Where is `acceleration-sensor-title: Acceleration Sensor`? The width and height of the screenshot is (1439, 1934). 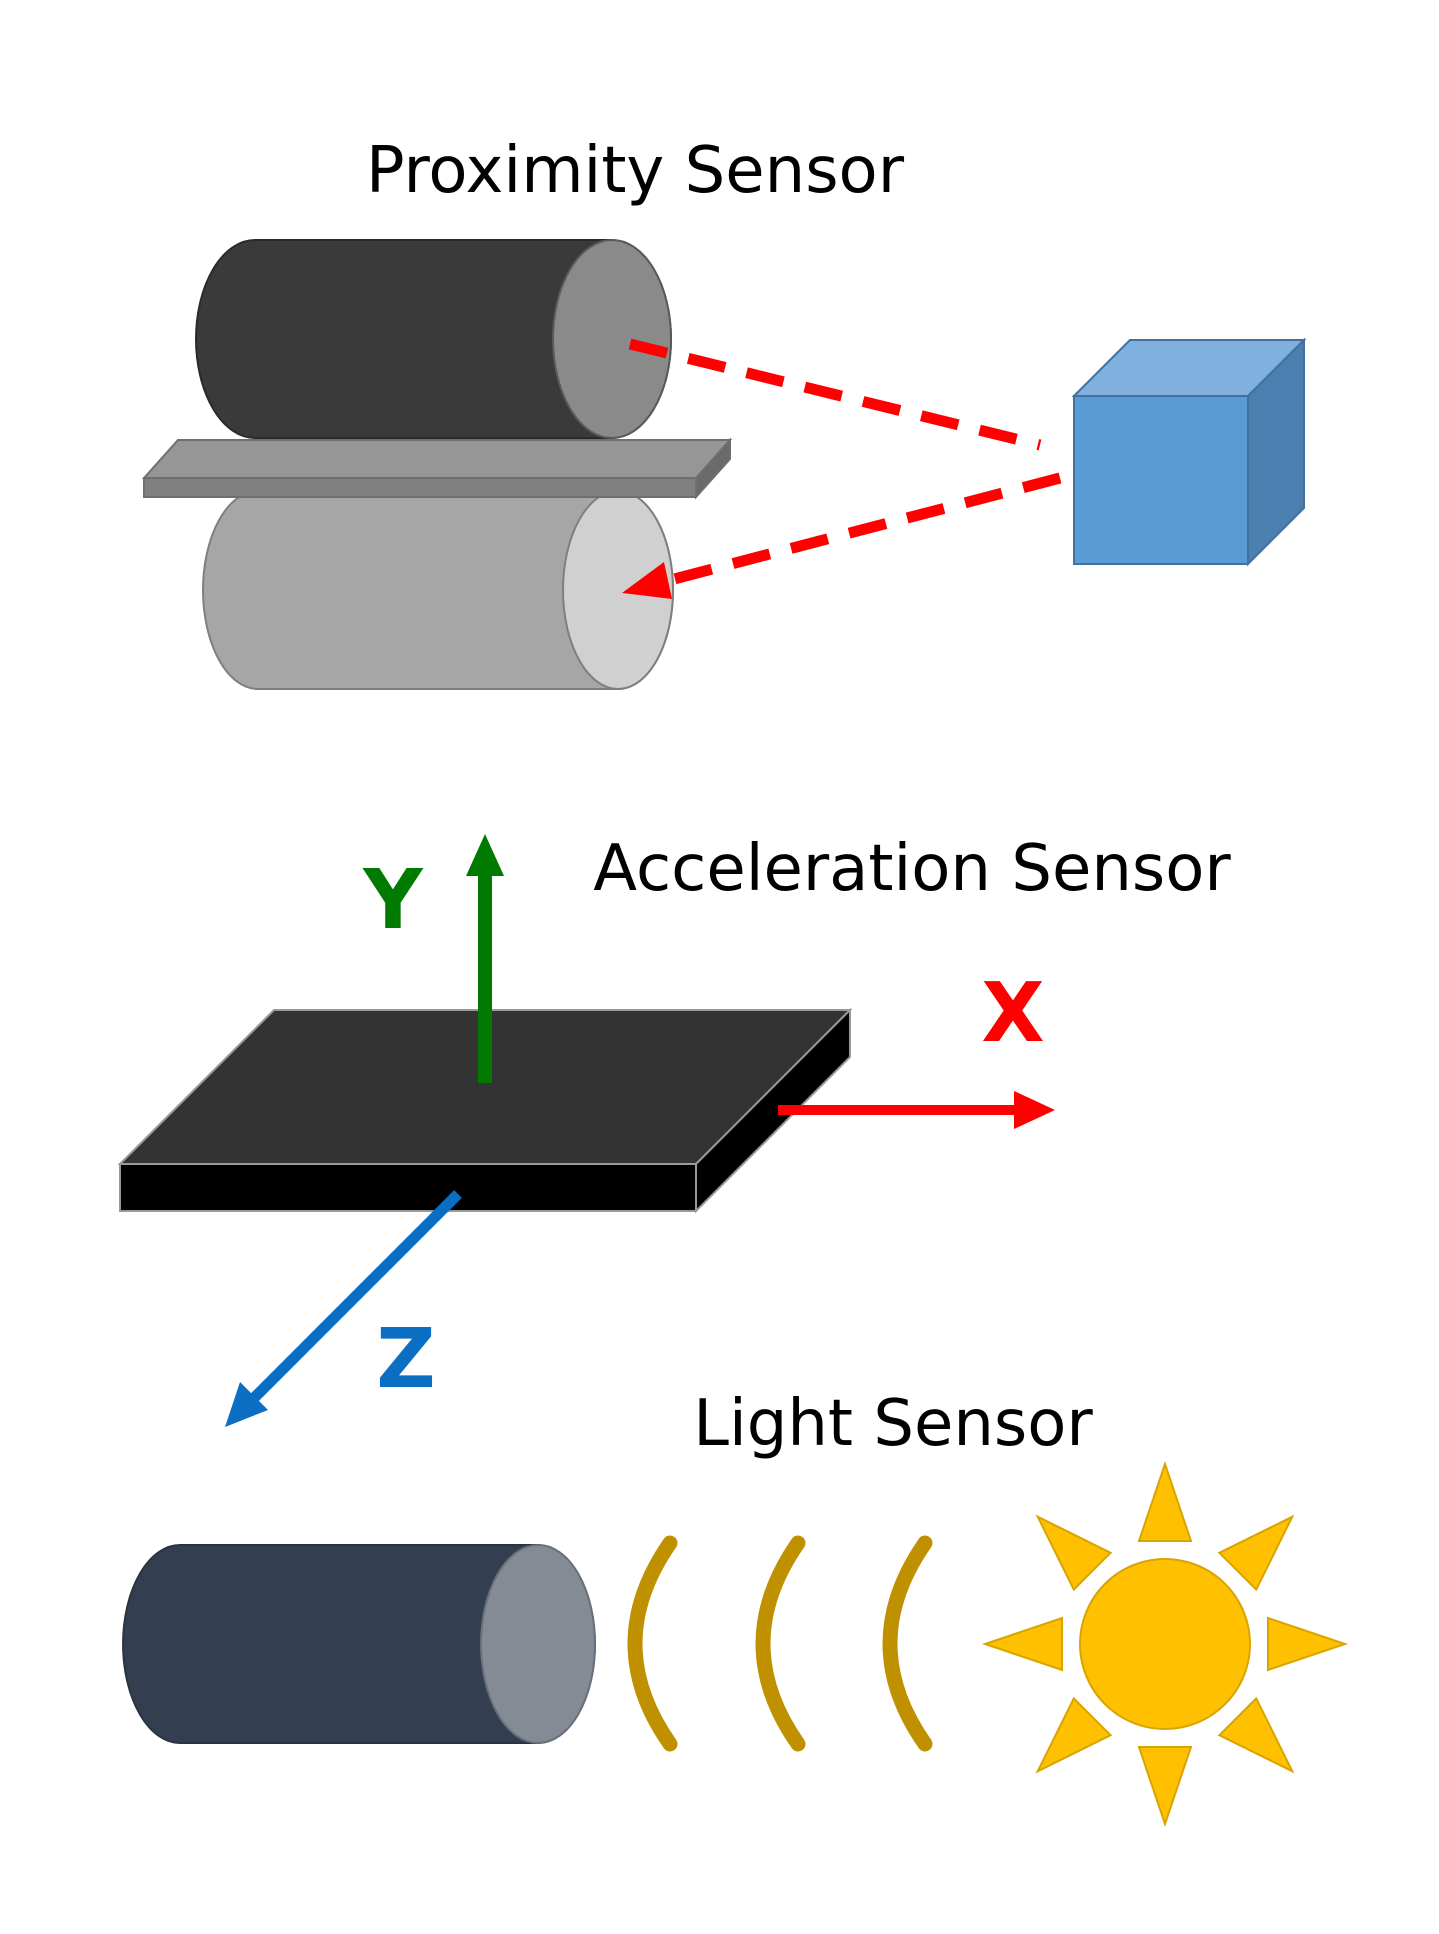 acceleration-sensor-title: Acceleration Sensor is located at coordinates (912, 869).